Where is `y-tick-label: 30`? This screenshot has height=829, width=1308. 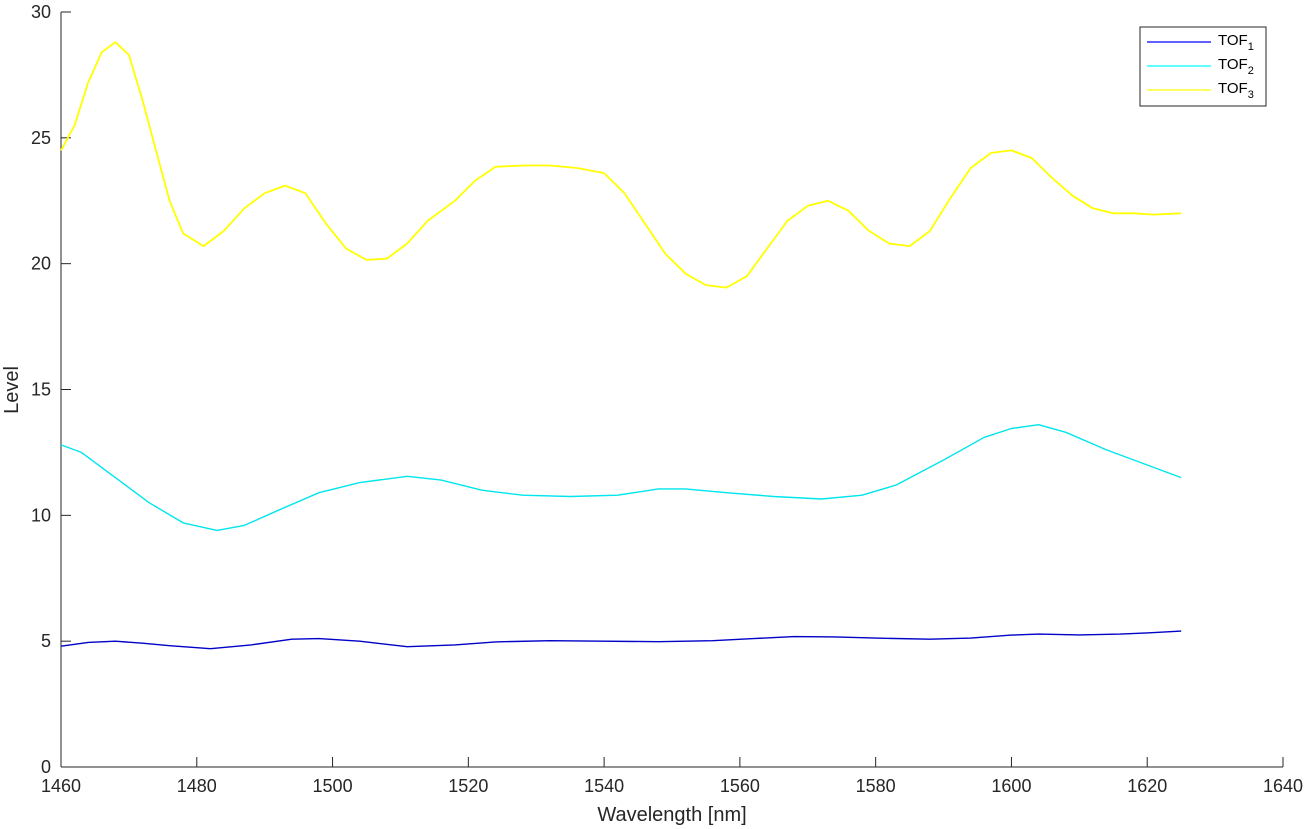 y-tick-label: 30 is located at coordinates (41, 12).